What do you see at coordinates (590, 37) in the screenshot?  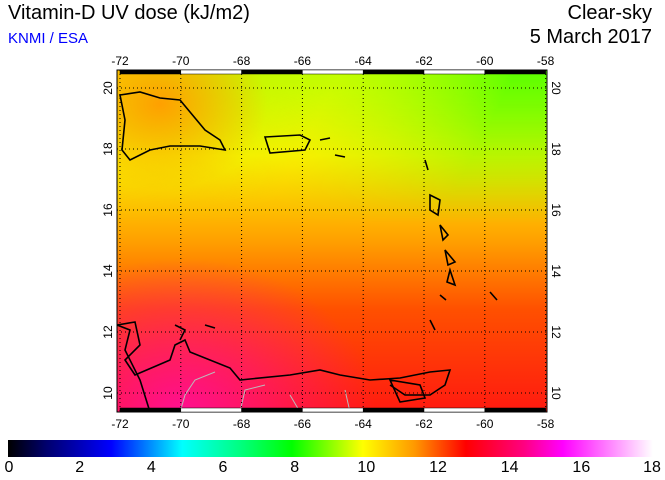 I see `date-label: 5 March 2017` at bounding box center [590, 37].